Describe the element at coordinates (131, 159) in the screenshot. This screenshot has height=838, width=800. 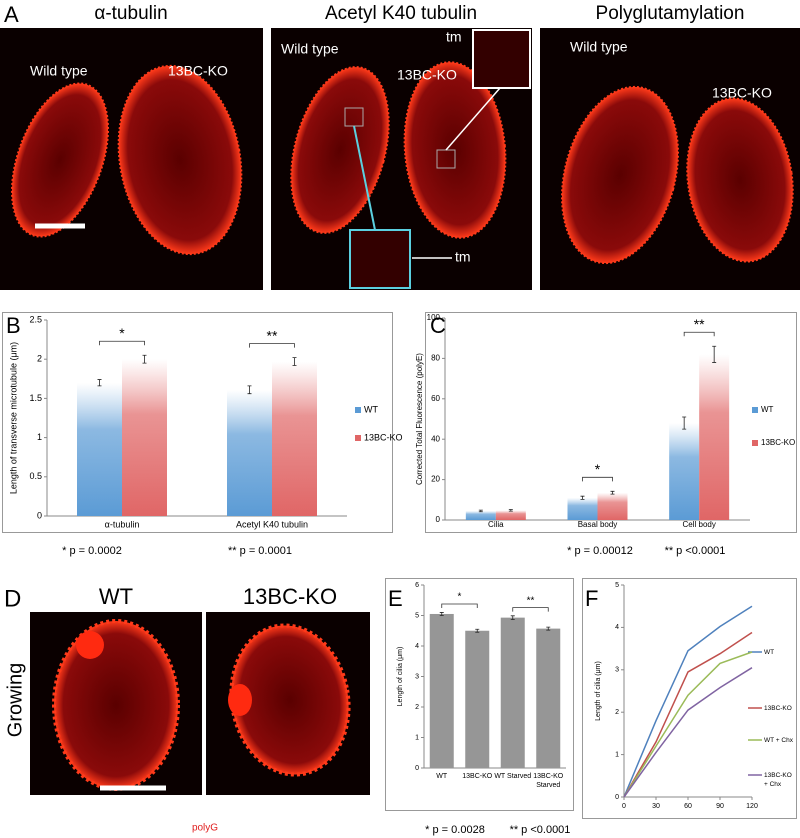
I see `micrograph-a1` at that location.